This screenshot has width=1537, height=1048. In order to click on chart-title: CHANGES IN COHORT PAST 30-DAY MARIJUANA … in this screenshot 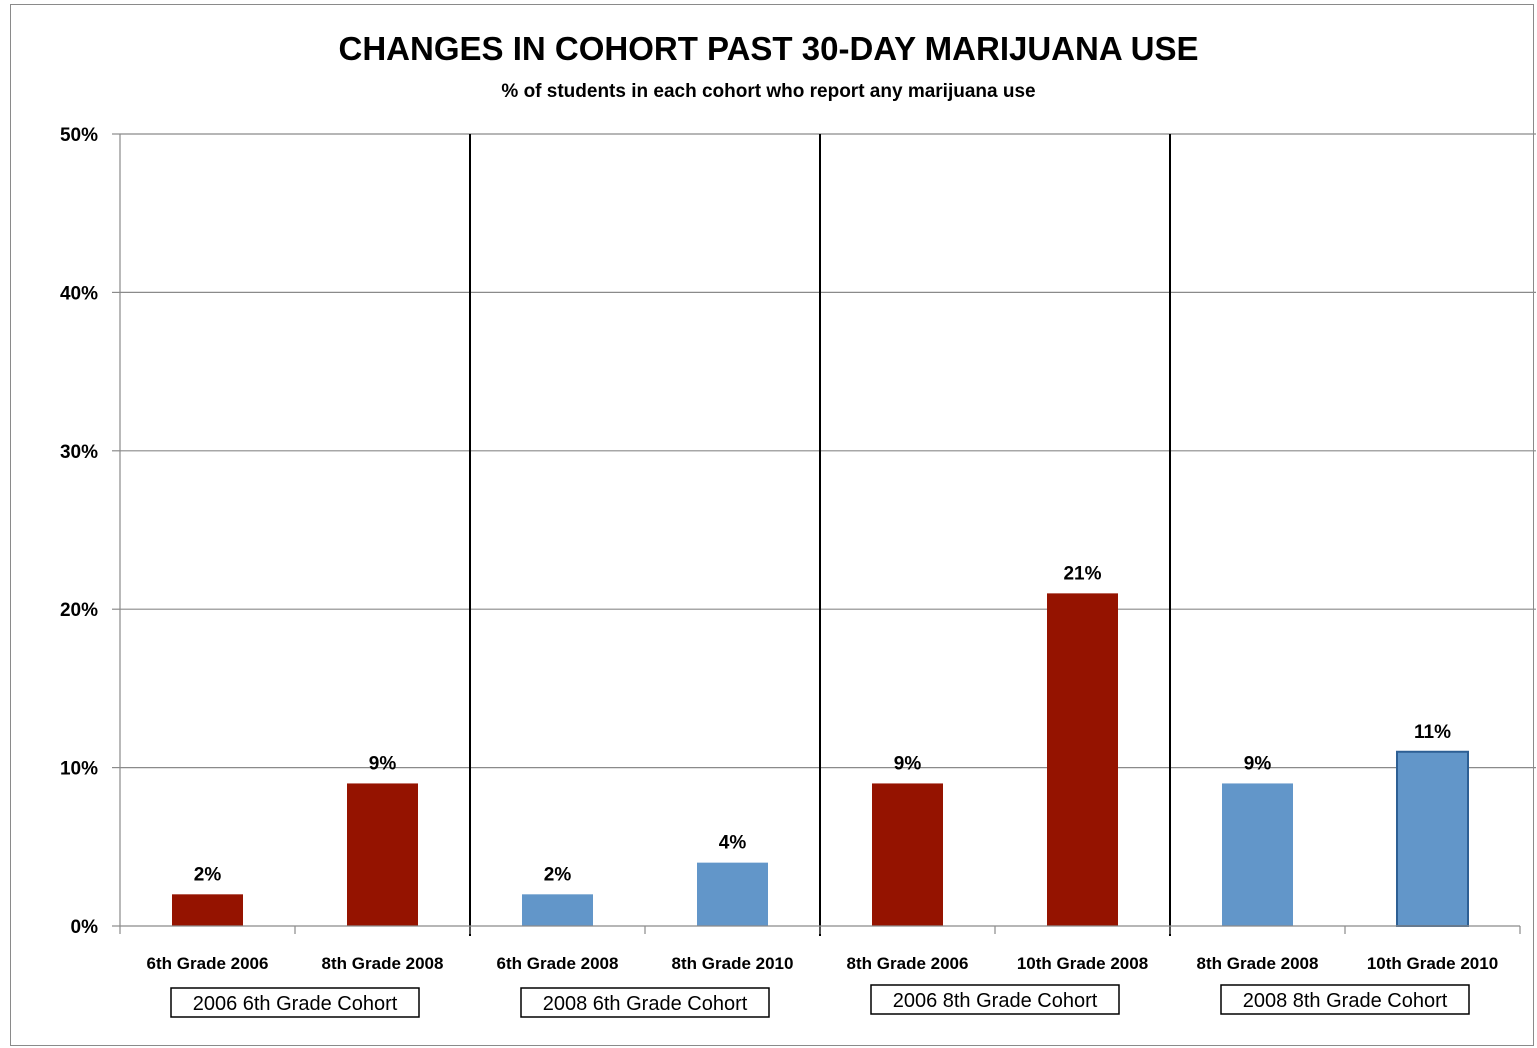, I will do `click(768, 48)`.